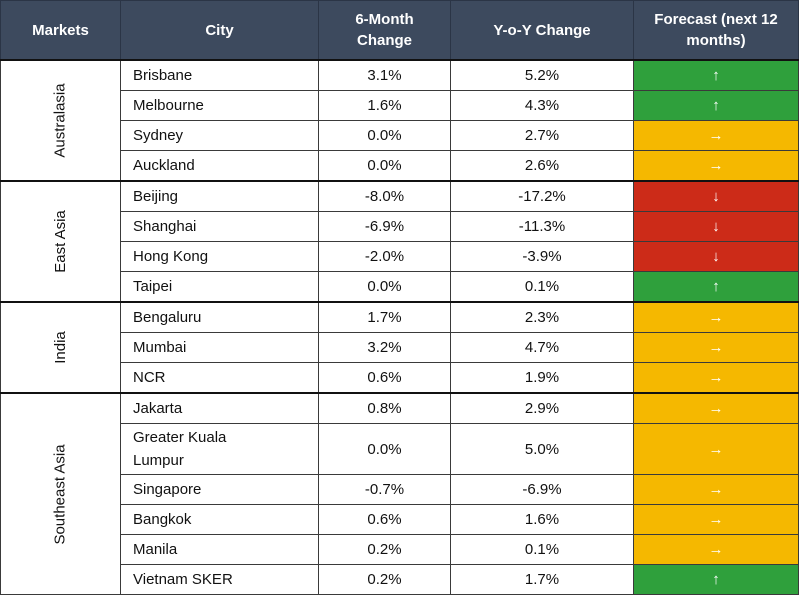  I want to click on table-row: Melbourne 1.6% 4.3% ↑, so click(400, 105).